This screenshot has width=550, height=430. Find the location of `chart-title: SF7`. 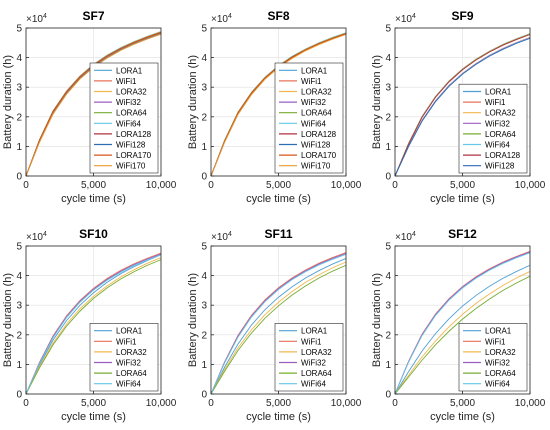

chart-title: SF7 is located at coordinates (93, 16).